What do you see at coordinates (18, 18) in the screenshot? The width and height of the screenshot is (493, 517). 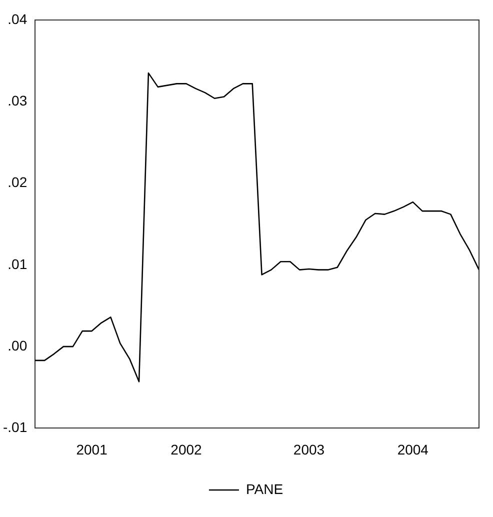 I see `y-tick-label: .04` at bounding box center [18, 18].